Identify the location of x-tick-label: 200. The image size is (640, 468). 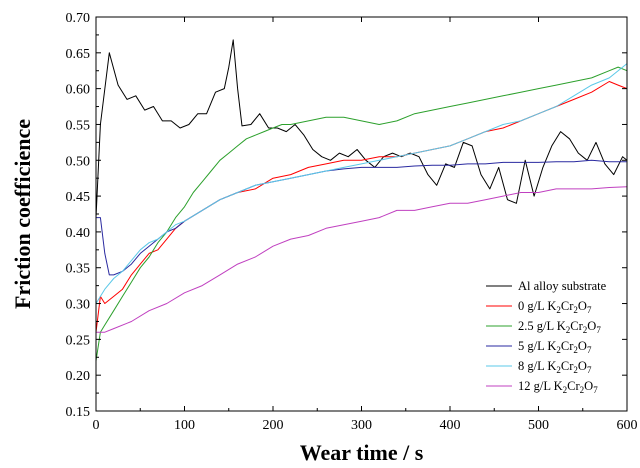
(273, 425).